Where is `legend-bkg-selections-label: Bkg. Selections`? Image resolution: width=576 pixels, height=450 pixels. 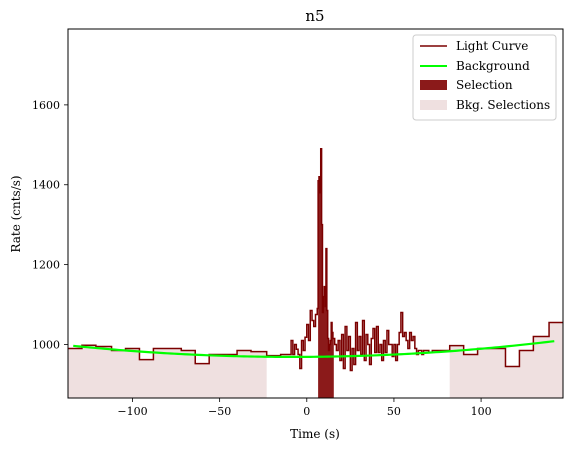
legend-bkg-selections-label: Bkg. Selections is located at coordinates (503, 105).